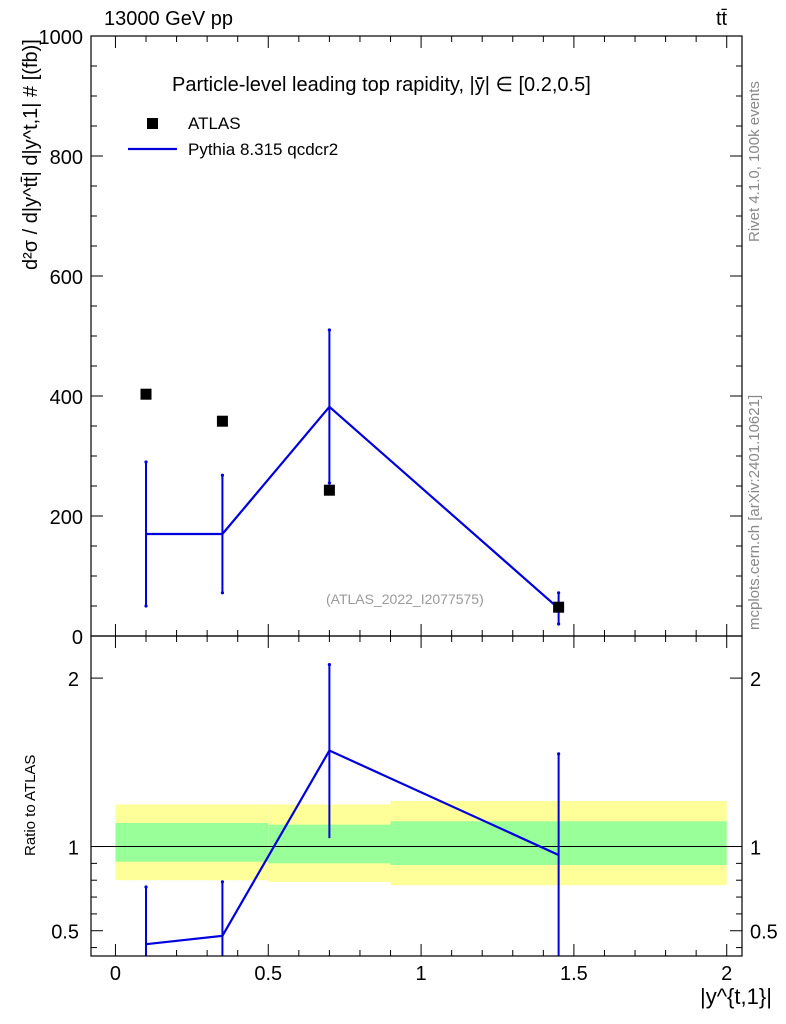 Image resolution: width=786 pixels, height=1024 pixels. I want to click on legend-marker-atlas, so click(152, 123).